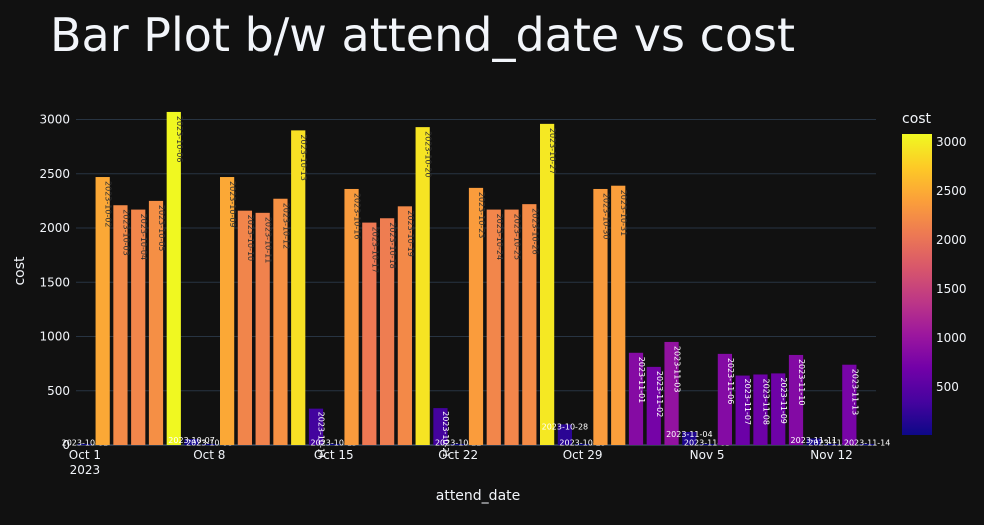 This screenshot has width=984, height=525. Describe the element at coordinates (303, 157) in the screenshot. I see `bar-label: 2023-10-13` at that location.